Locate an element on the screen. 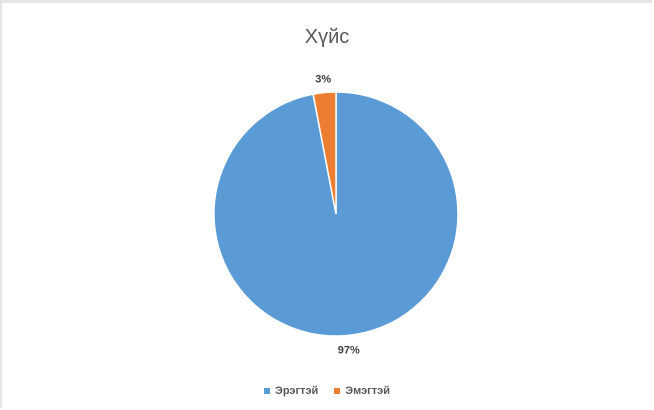 The height and width of the screenshot is (410, 654). chart-title: Хүйс is located at coordinates (327, 37).